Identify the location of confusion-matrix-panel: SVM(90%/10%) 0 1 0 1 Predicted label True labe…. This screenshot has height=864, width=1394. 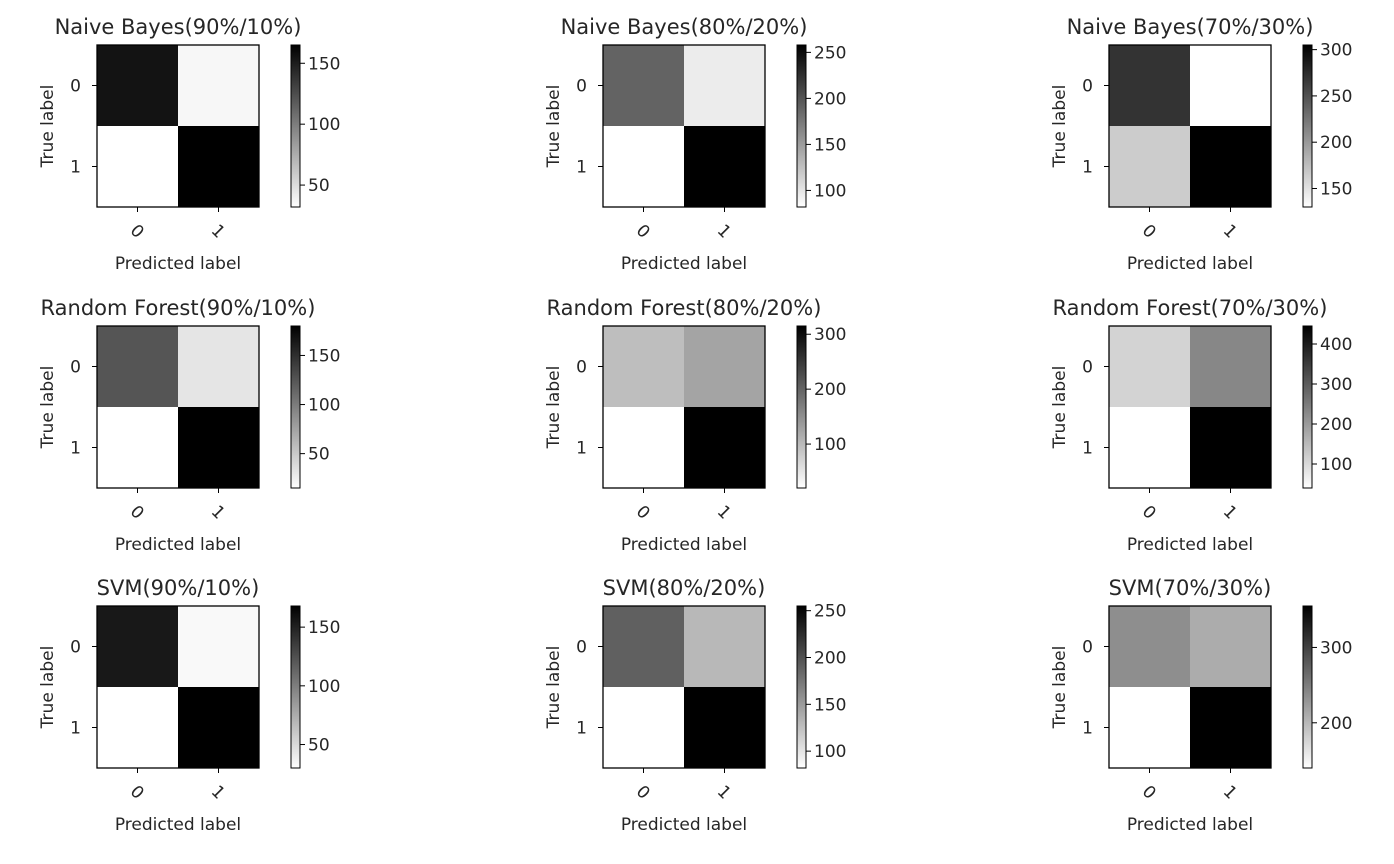
(189, 705).